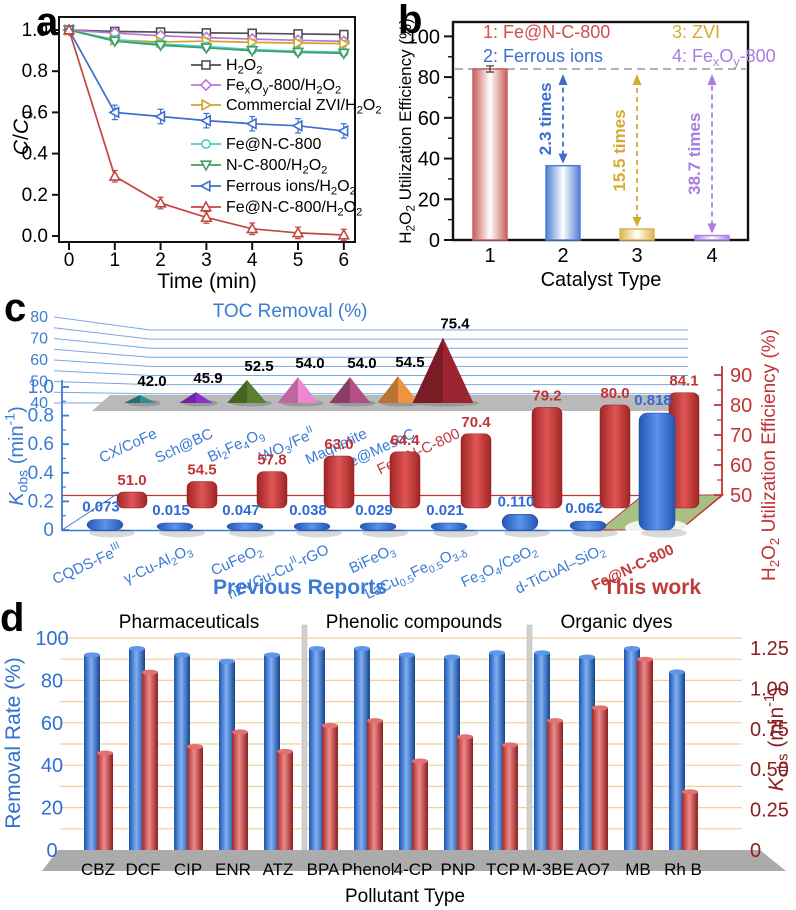 This screenshot has height=910, width=796. I want to click on y-tick-label: 20, so click(429, 200).